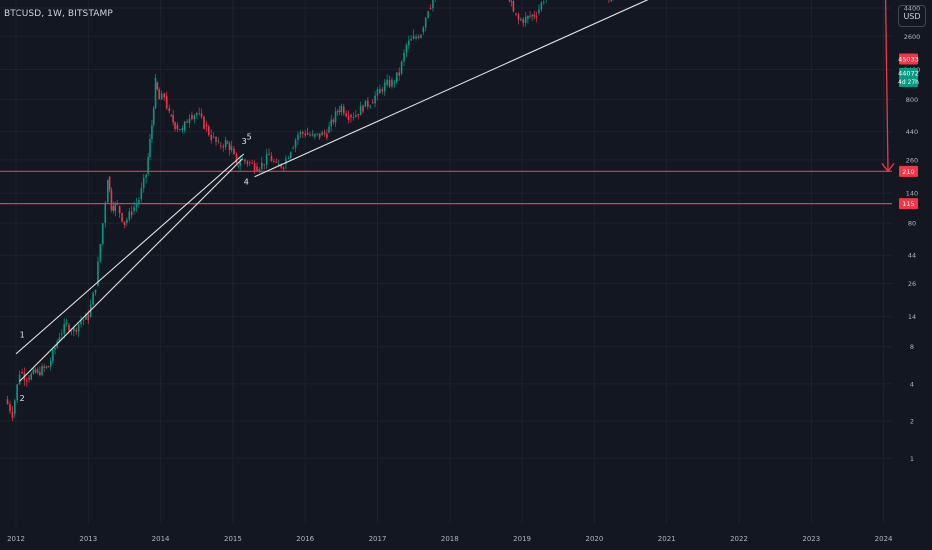  What do you see at coordinates (16, 539) in the screenshot?
I see `time-tick-label: 2012` at bounding box center [16, 539].